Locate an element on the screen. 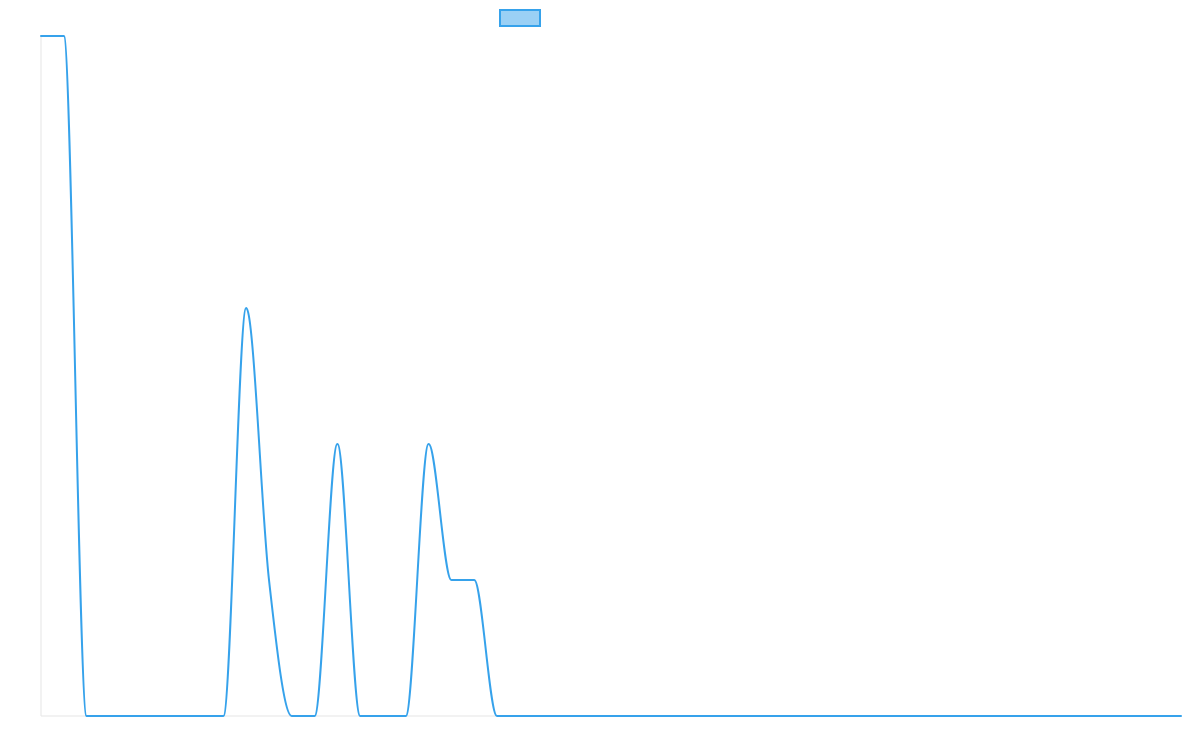 Image resolution: width=1200 pixels, height=750 pixels. legend-item is located at coordinates (520, 18).